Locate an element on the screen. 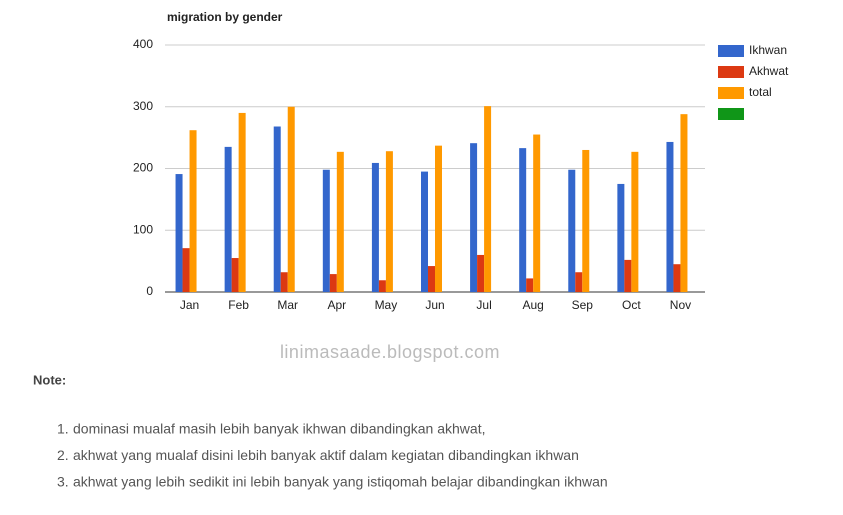 This screenshot has height=515, width=843. legend-label: Akhwat is located at coordinates (769, 71).